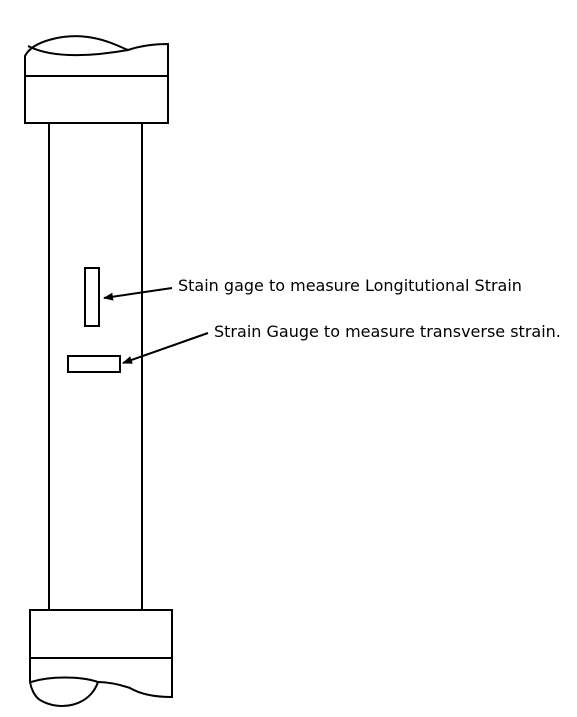 Image resolution: width=577 pixels, height=717 pixels. I want to click on bottom-grip-break-line, so click(64, 679).